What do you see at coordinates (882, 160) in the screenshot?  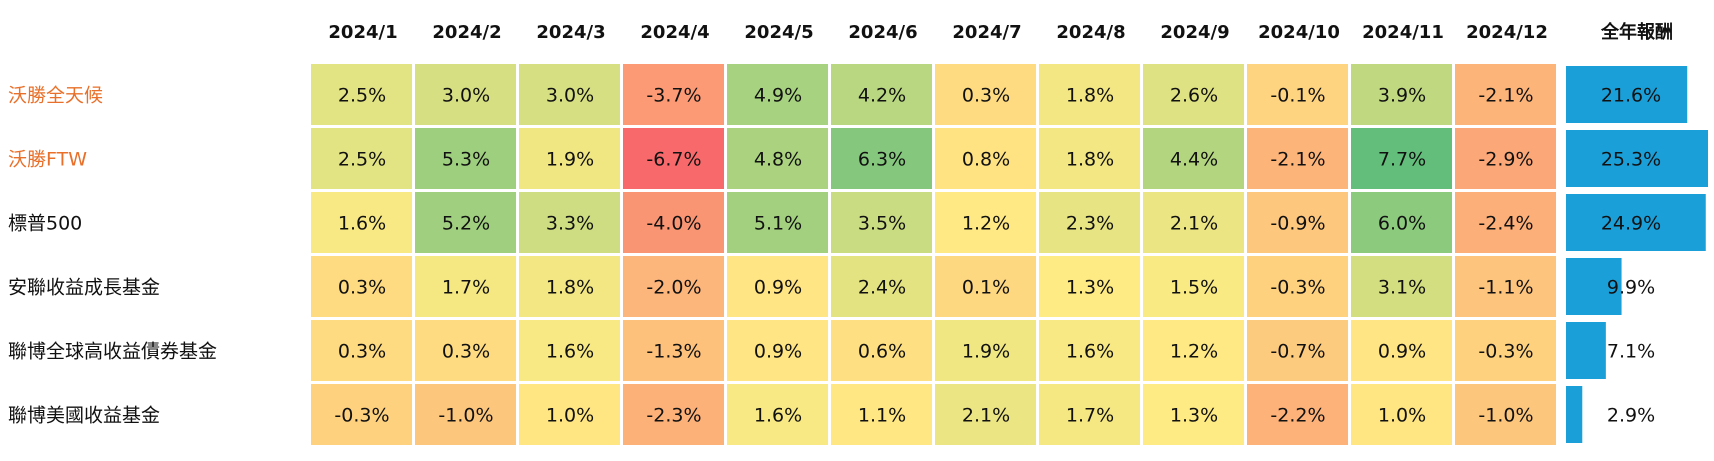 I see `cell-label: 6.3%` at bounding box center [882, 160].